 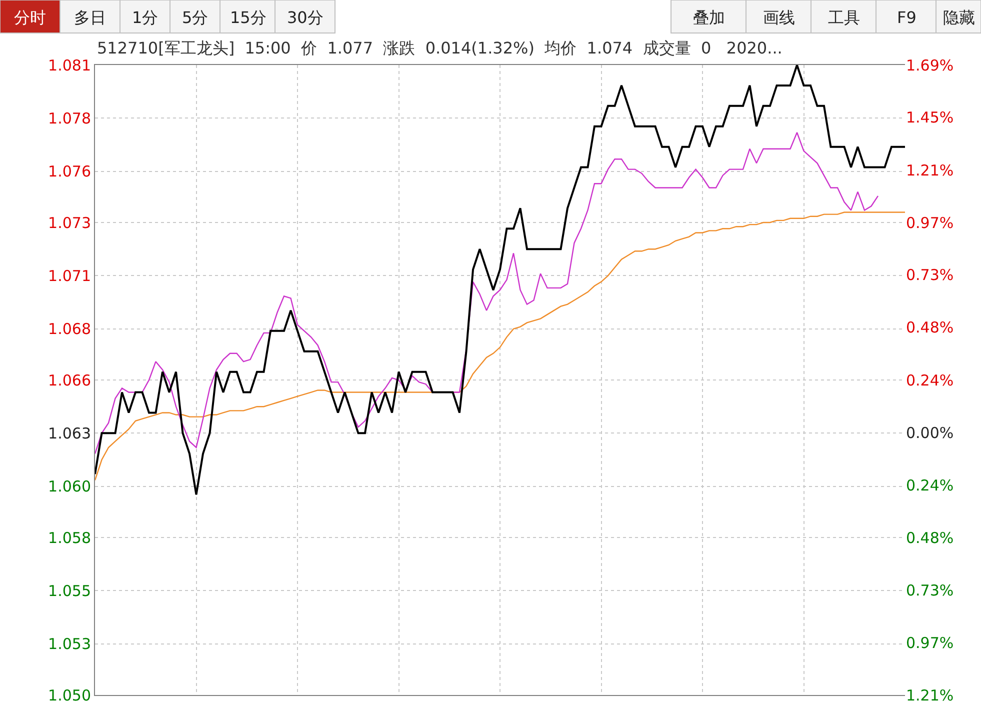 What do you see at coordinates (69, 275) in the screenshot?
I see `y-tick-label: 1.071` at bounding box center [69, 275].